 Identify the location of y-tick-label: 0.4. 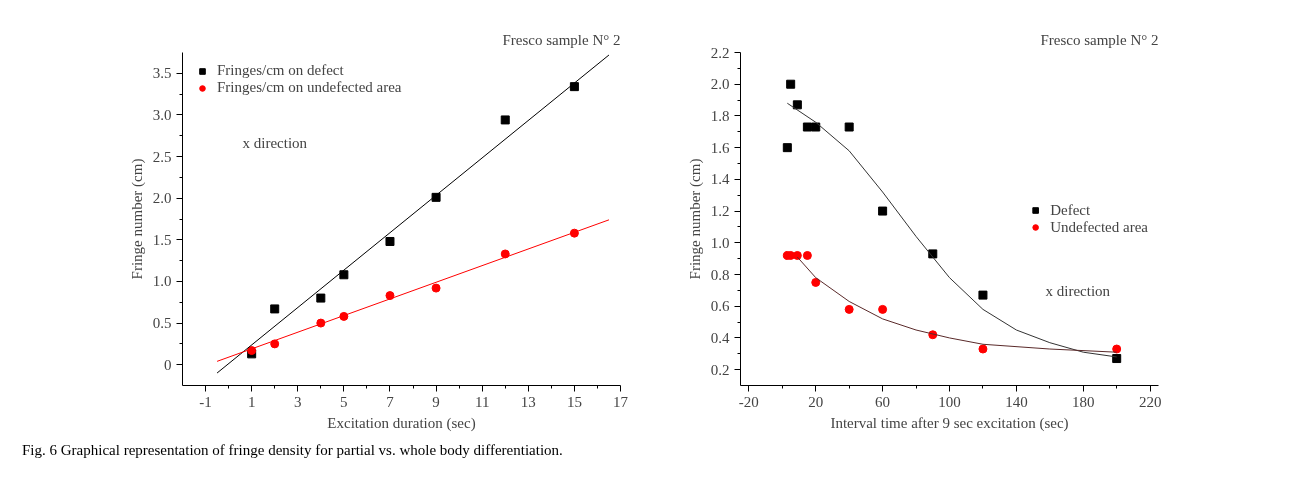
(720, 337).